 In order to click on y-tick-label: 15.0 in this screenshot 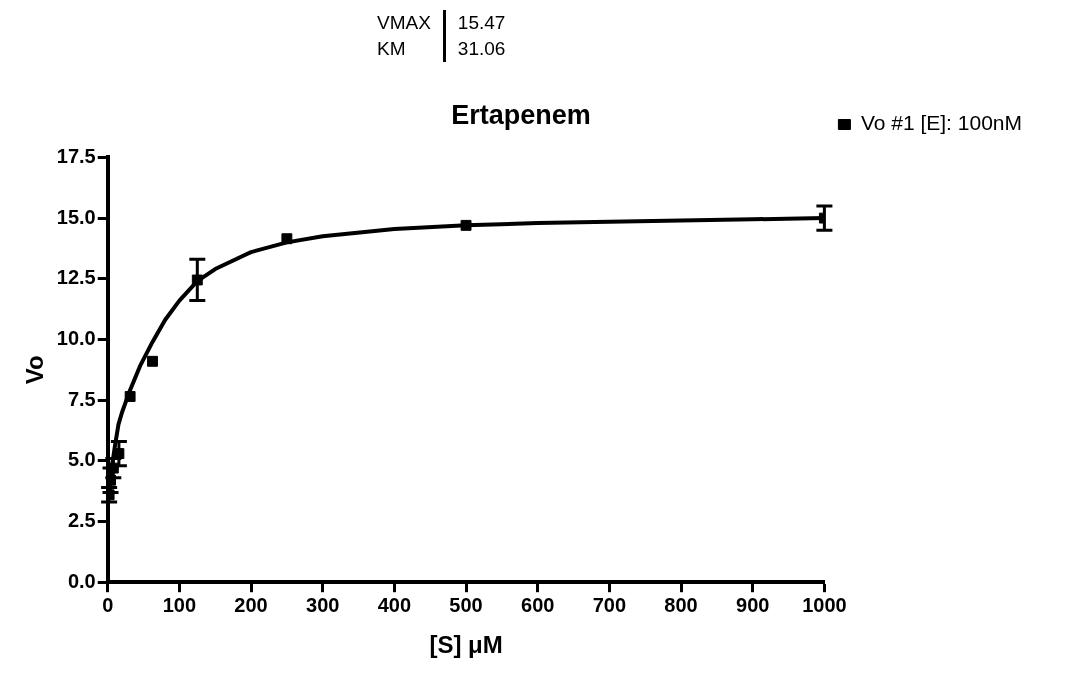, I will do `click(76, 216)`.